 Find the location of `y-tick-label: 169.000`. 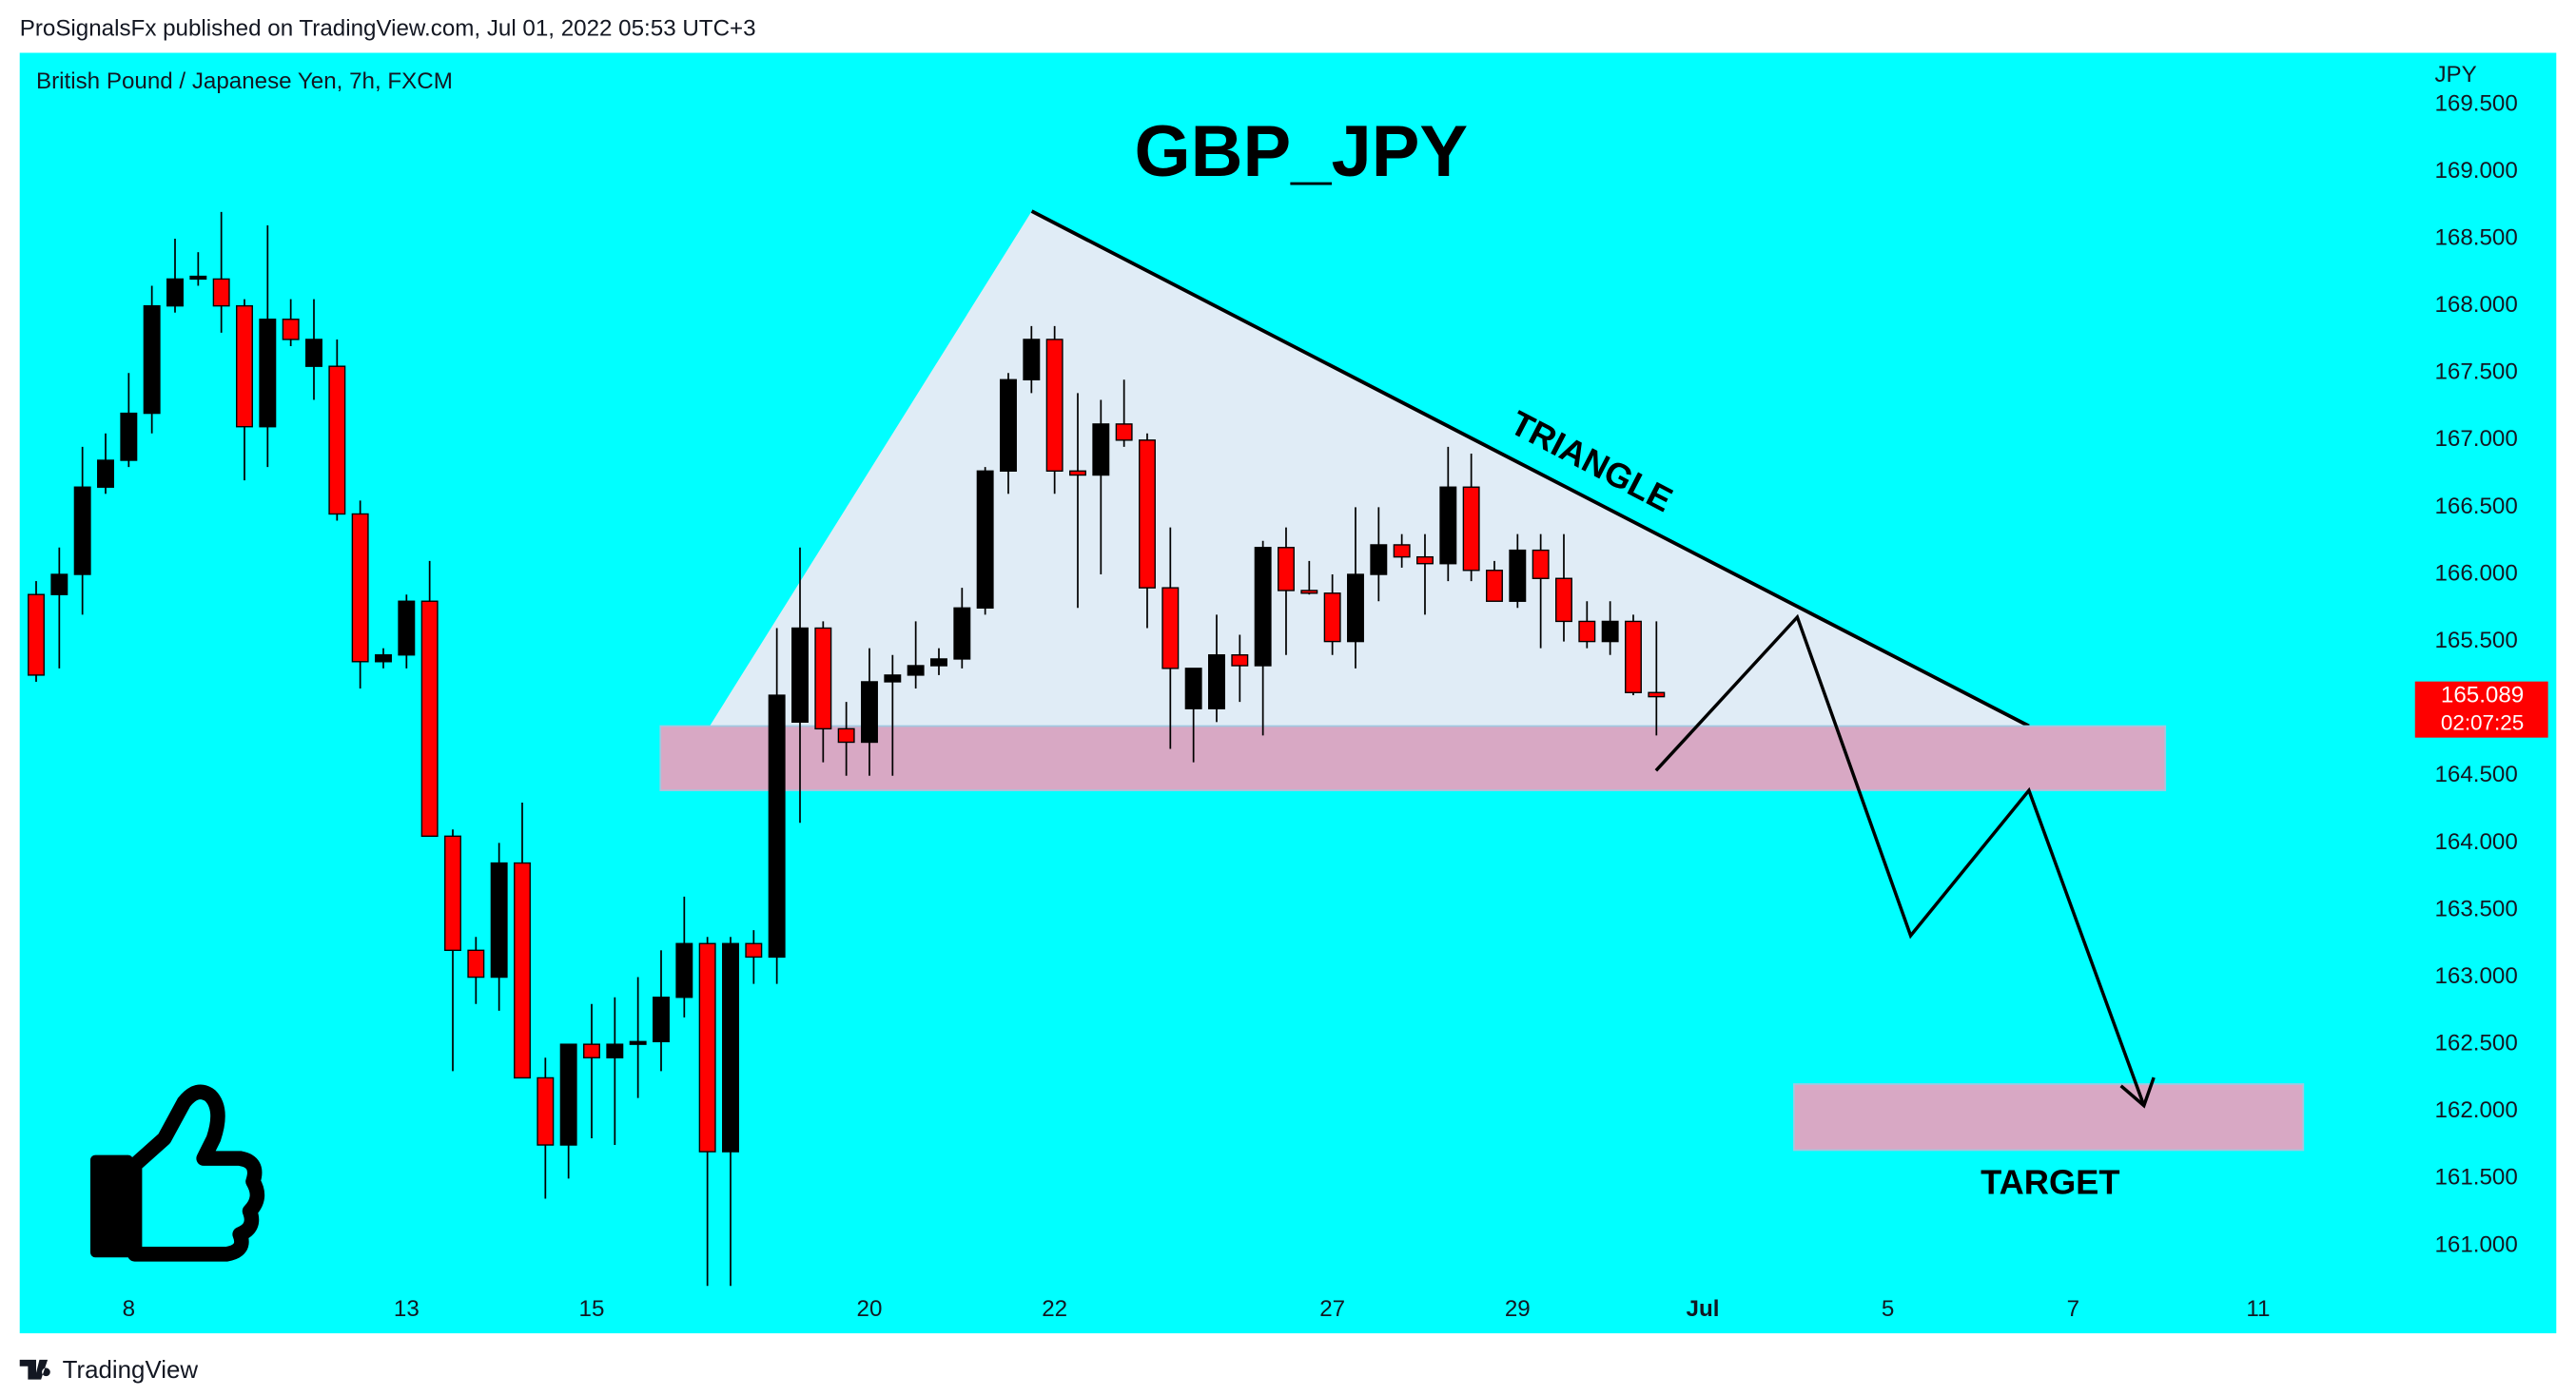

y-tick-label: 169.000 is located at coordinates (2476, 171).